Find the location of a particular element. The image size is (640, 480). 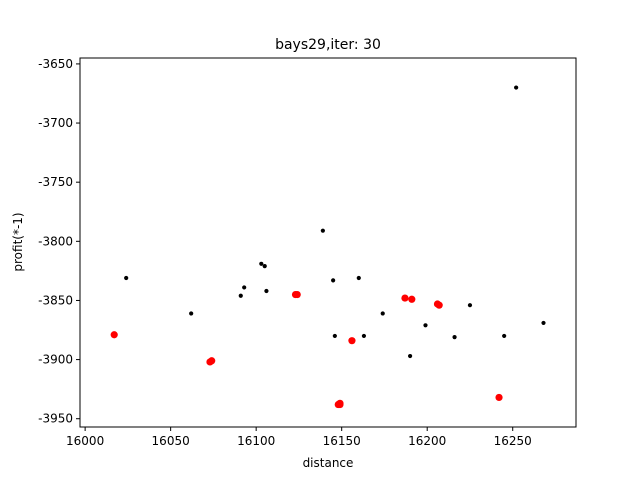

x-tick-label: 16150 is located at coordinates (342, 441).